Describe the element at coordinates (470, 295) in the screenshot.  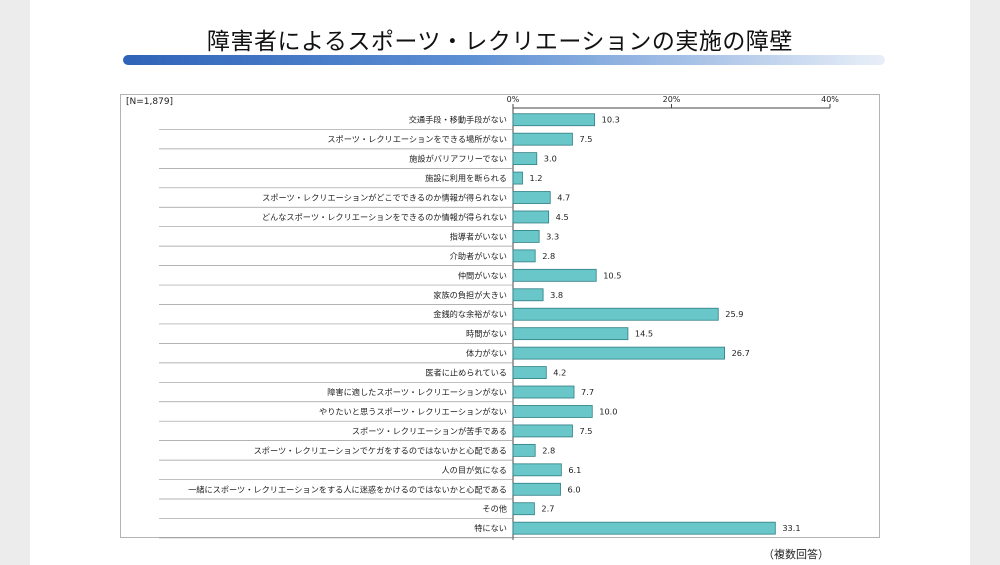
I see `category-label: 家族の負担が大きい` at that location.